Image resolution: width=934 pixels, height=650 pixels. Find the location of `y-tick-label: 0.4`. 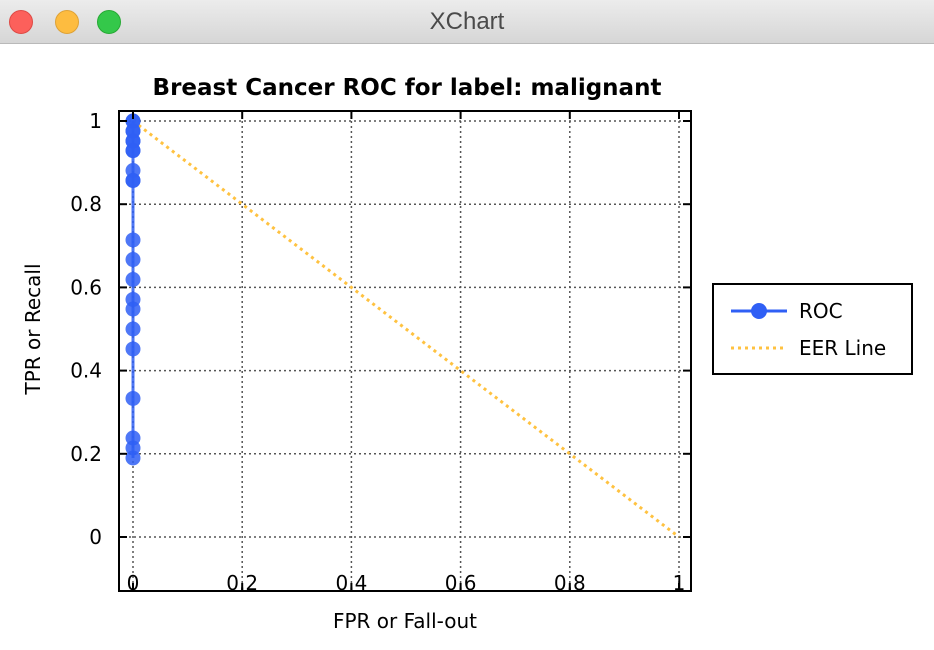

y-tick-label: 0.4 is located at coordinates (86, 371).